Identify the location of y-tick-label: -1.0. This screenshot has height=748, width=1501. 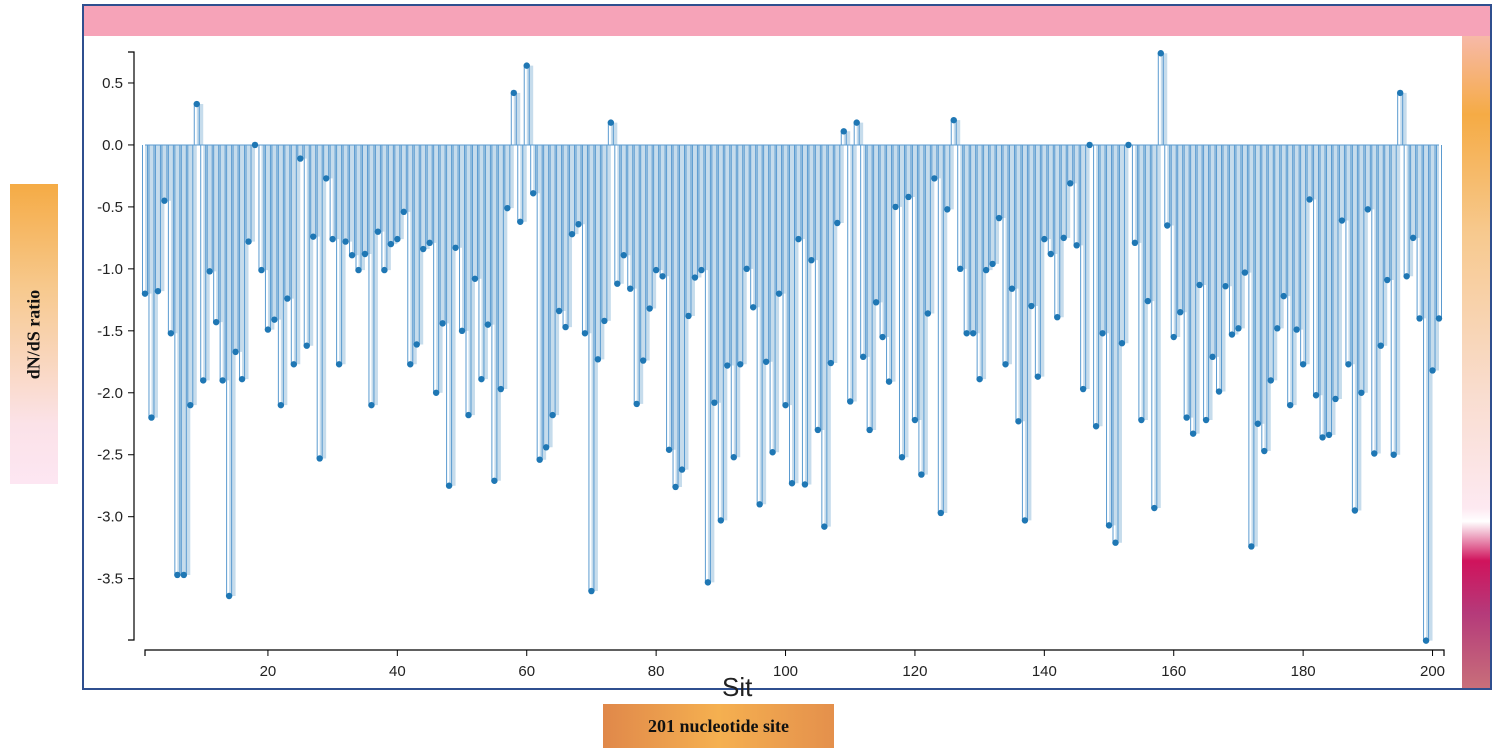
(110, 269).